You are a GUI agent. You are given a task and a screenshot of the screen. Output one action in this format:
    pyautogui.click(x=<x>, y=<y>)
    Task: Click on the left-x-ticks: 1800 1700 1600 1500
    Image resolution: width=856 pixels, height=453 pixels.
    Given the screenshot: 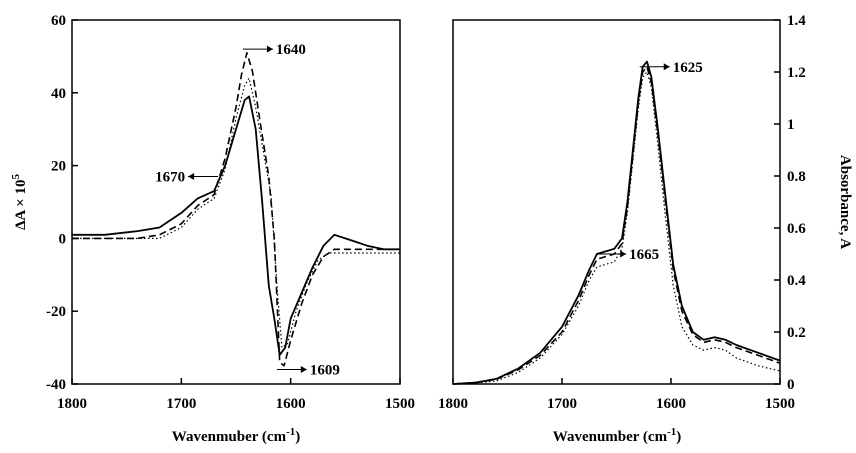 What is the action you would take?
    pyautogui.click(x=236, y=395)
    